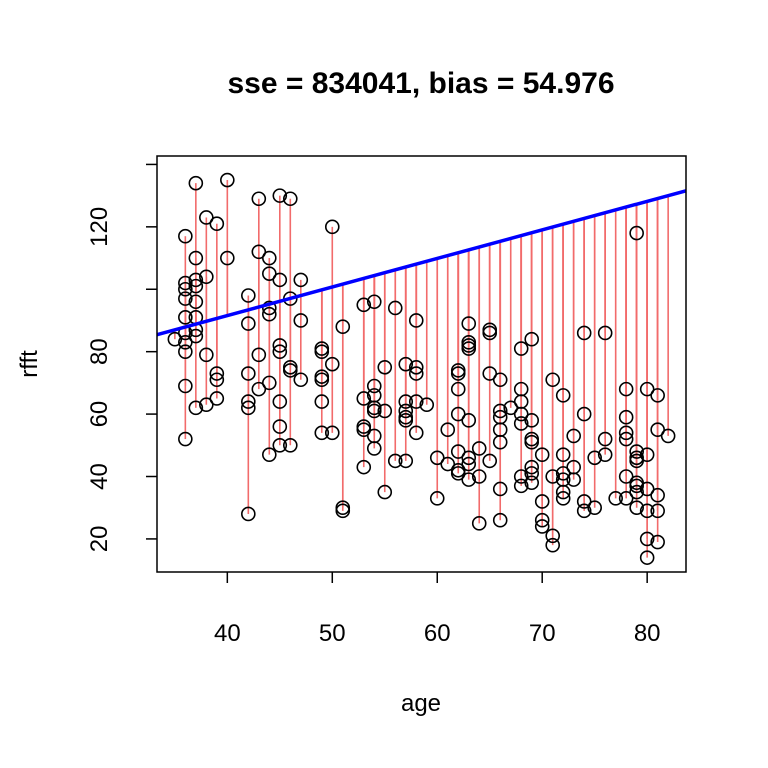 This screenshot has height=768, width=768. What do you see at coordinates (29, 364) in the screenshot?
I see `y-axis-label: rfft` at bounding box center [29, 364].